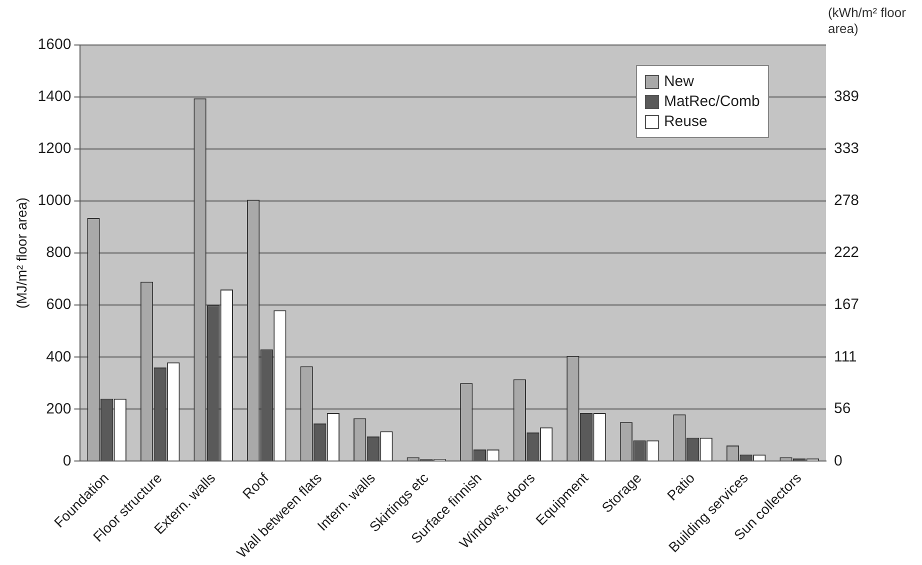  I want to click on y-axis-title: (MJ/m² floor area), so click(21, 253).